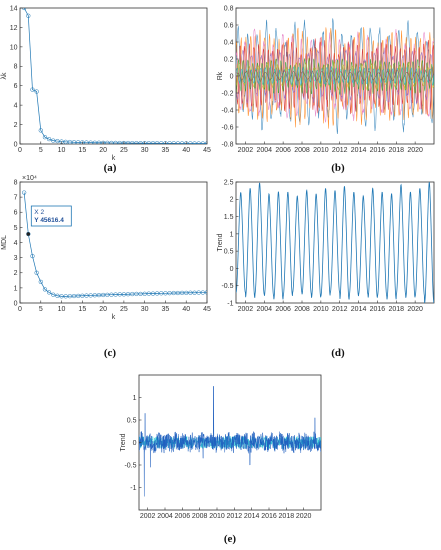  I want to click on series-group-b, so click(335, 76).